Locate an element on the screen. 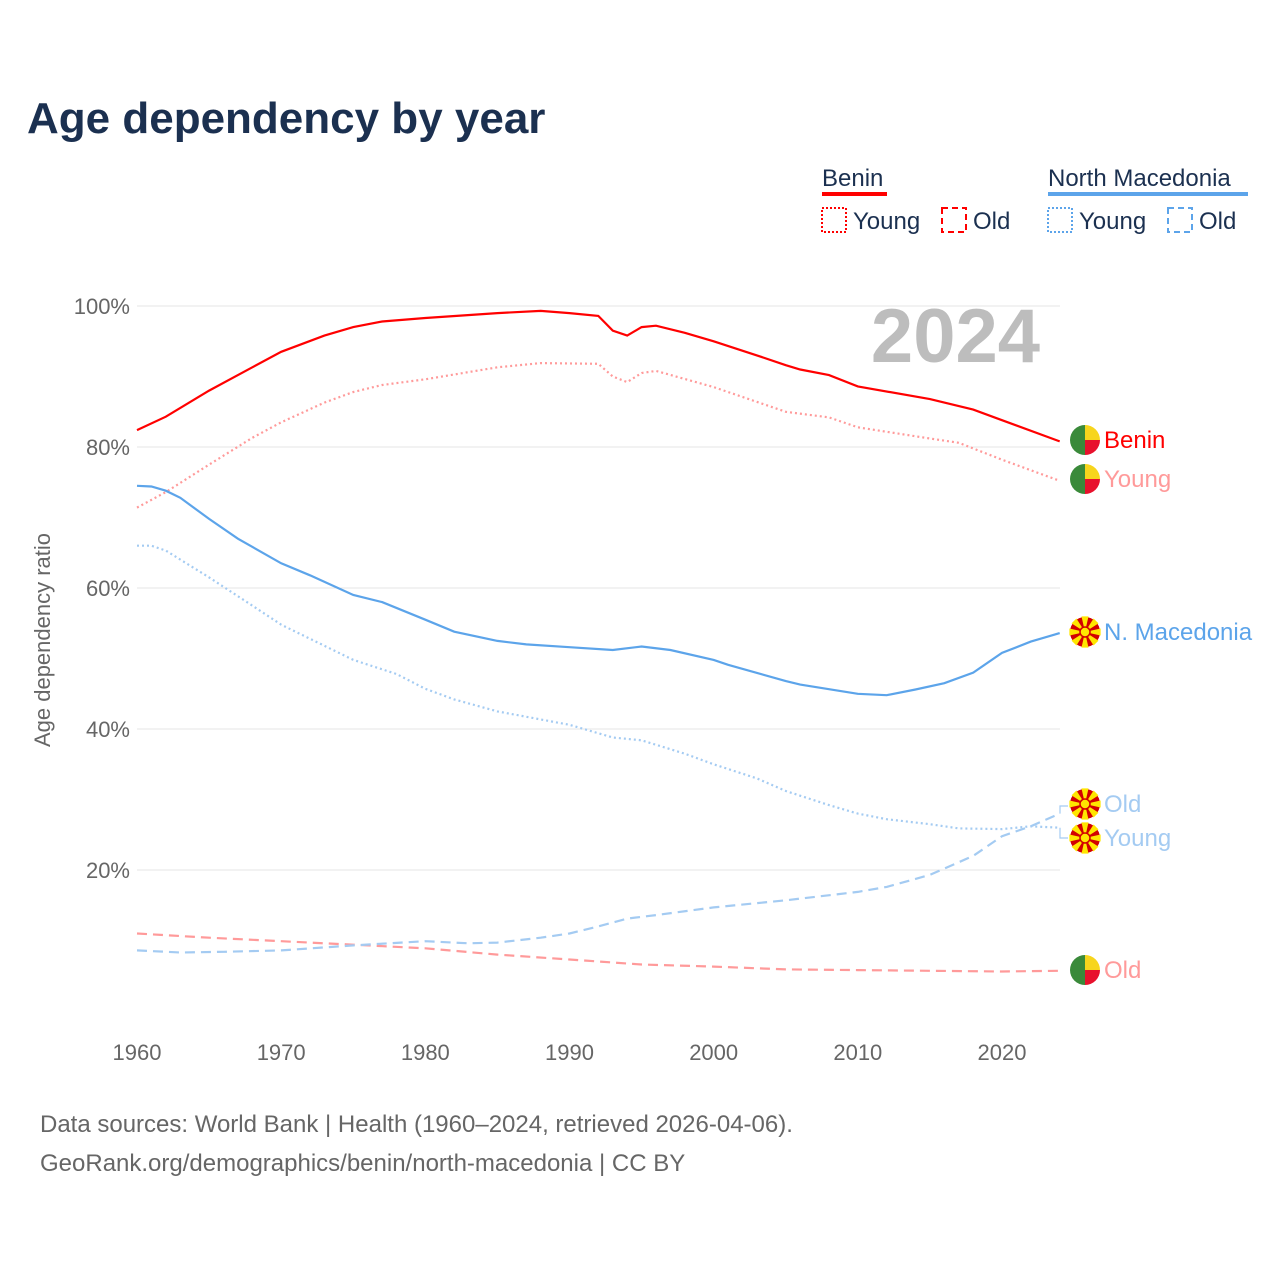 Image resolution: width=1280 pixels, height=1280 pixels. year-badge: 2024 is located at coordinates (955, 336).